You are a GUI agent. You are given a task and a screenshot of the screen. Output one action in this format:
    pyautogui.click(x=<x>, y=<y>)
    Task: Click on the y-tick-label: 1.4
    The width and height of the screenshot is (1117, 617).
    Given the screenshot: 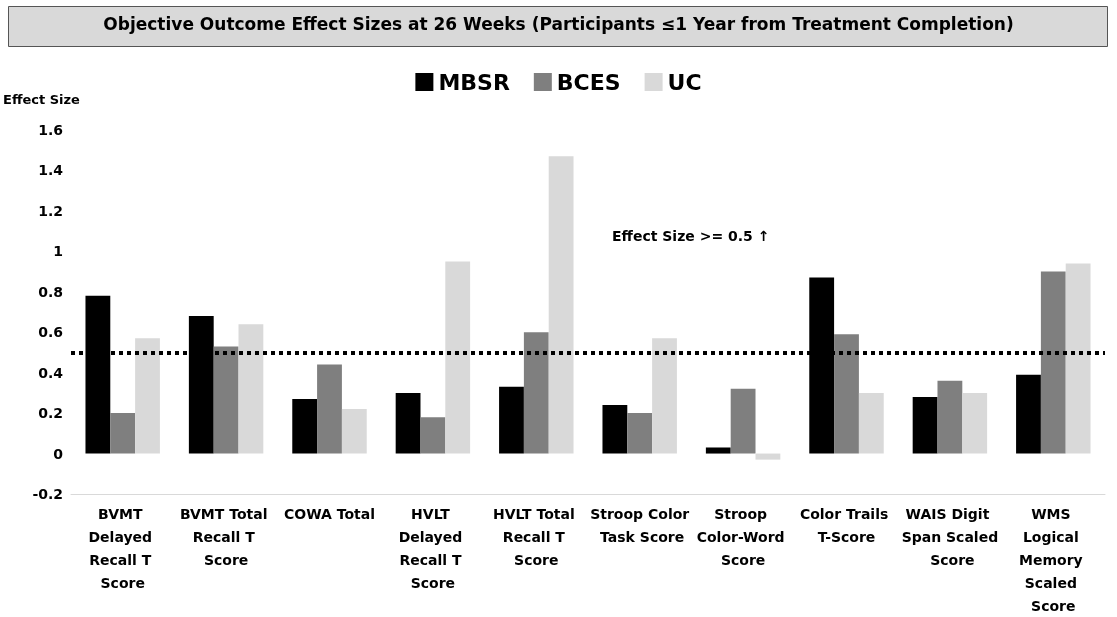 What is the action you would take?
    pyautogui.click(x=51, y=170)
    